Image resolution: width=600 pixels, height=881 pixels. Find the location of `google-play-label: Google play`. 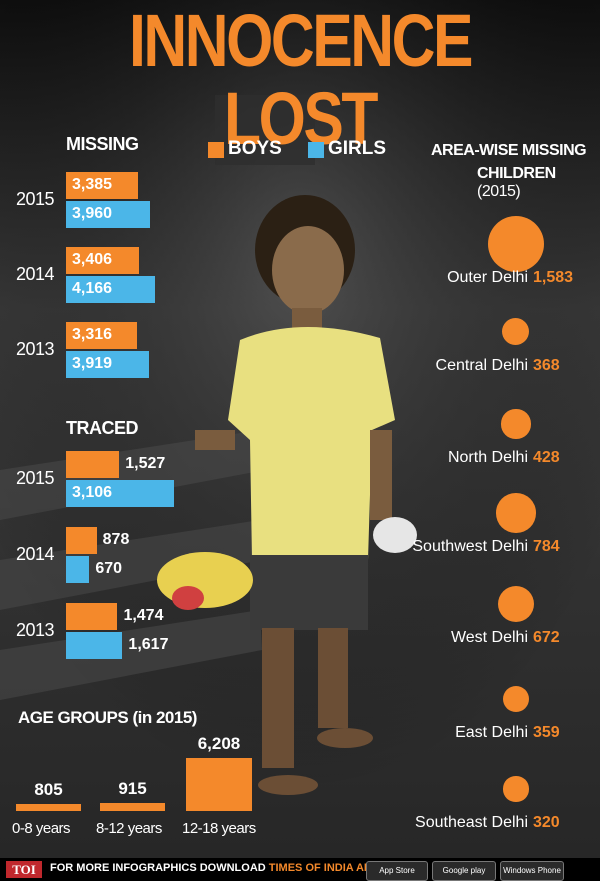

google-play-label: Google play is located at coordinates (464, 870).